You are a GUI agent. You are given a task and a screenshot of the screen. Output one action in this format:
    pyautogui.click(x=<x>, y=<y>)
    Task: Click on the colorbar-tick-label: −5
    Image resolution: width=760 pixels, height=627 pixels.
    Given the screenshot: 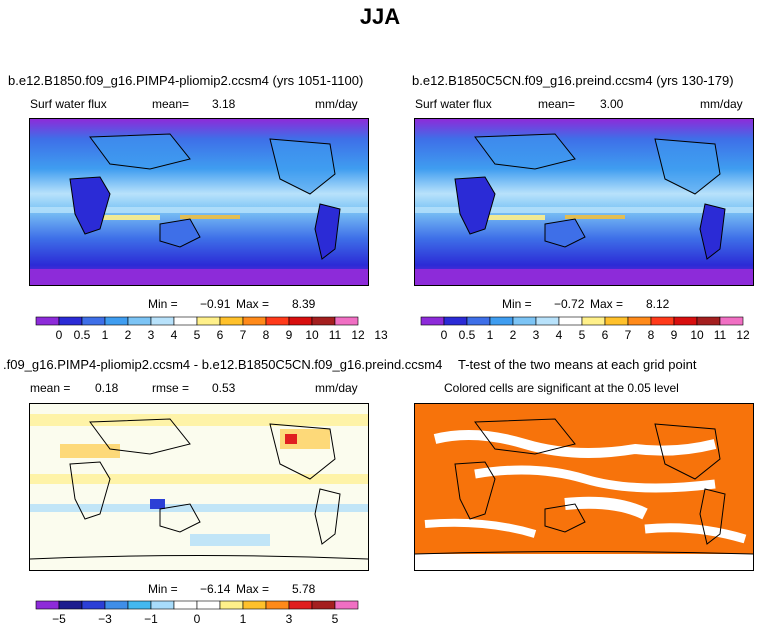 What is the action you would take?
    pyautogui.click(x=59, y=619)
    